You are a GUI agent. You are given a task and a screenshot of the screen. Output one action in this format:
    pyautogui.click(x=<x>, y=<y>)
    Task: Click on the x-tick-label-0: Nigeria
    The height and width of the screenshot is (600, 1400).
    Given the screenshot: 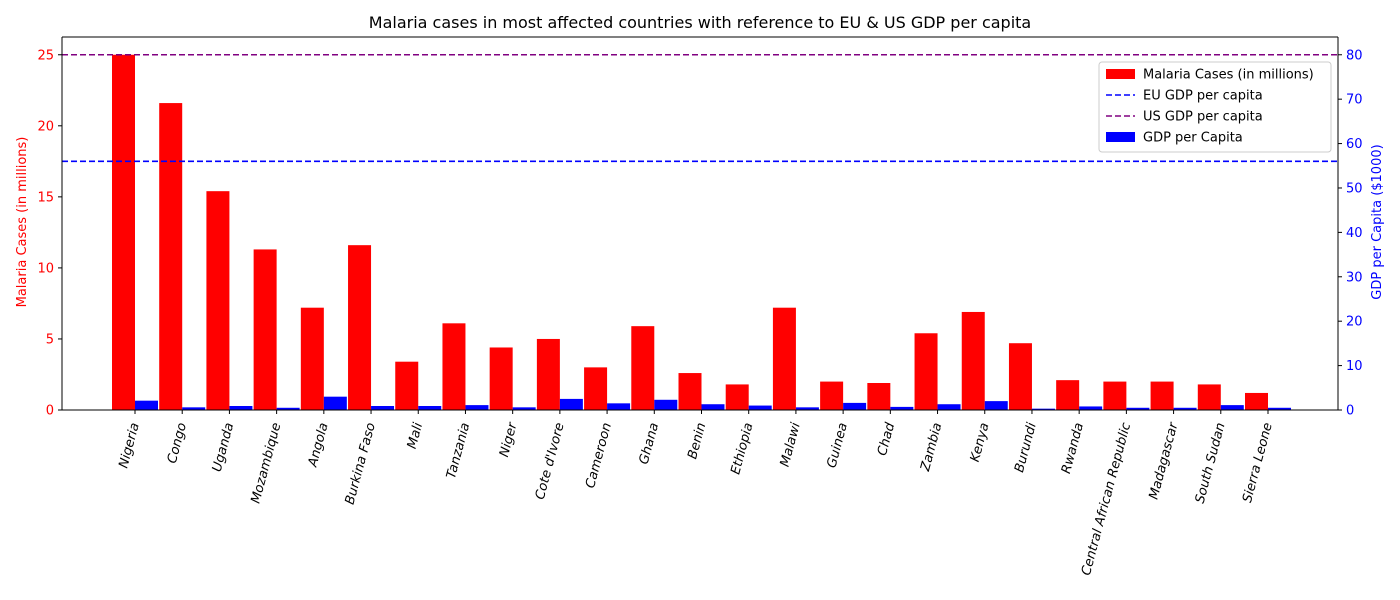 What is the action you would take?
    pyautogui.click(x=129, y=445)
    